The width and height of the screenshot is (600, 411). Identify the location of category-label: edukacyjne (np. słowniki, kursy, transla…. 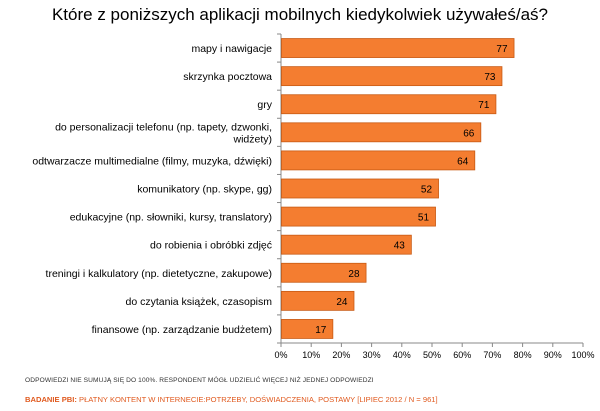
(171, 218).